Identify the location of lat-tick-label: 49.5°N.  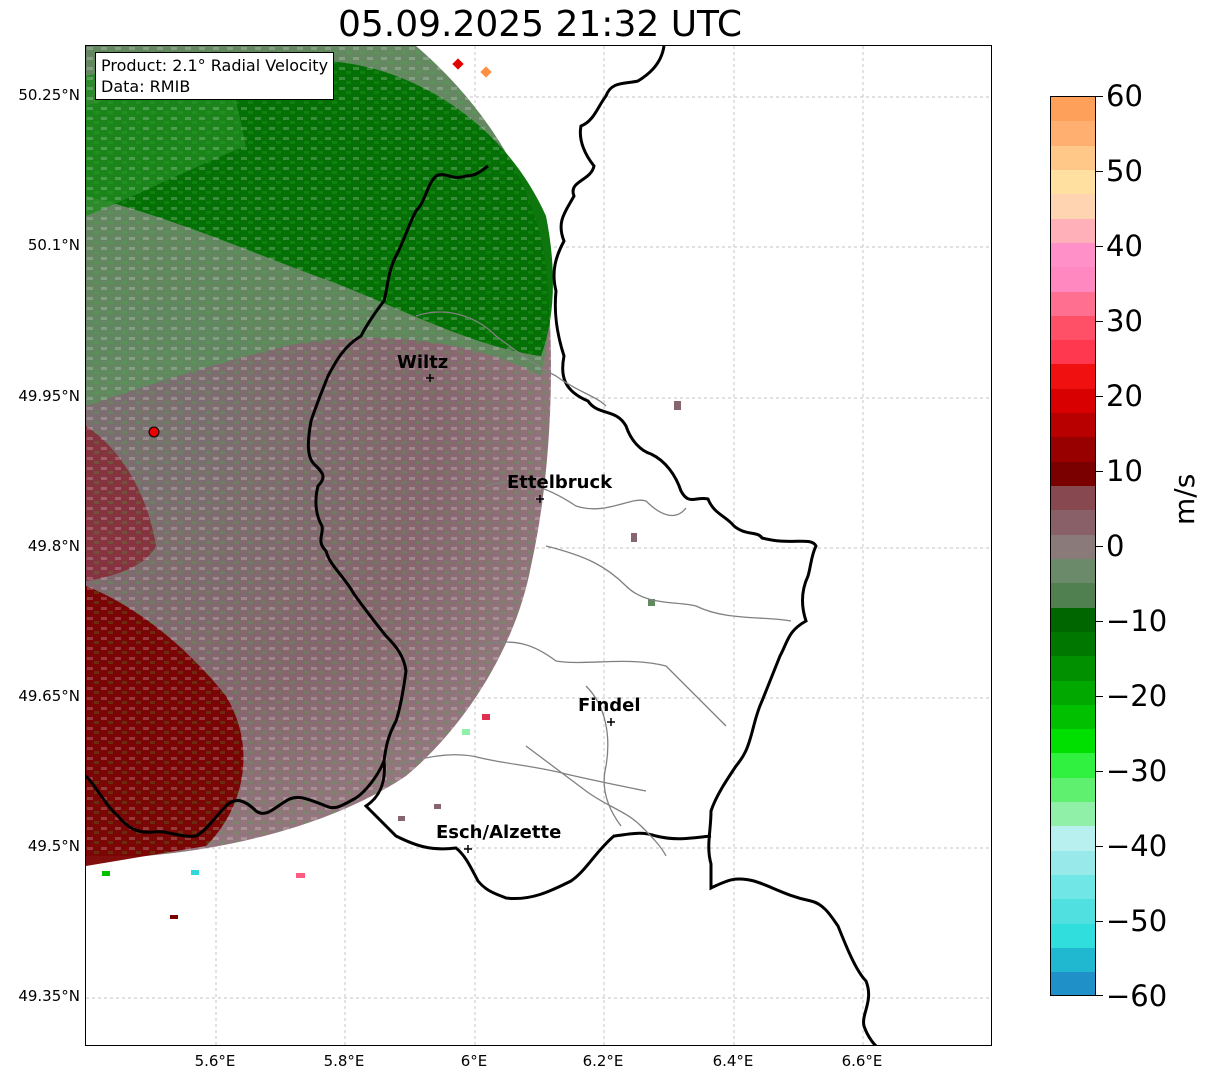
(53, 846).